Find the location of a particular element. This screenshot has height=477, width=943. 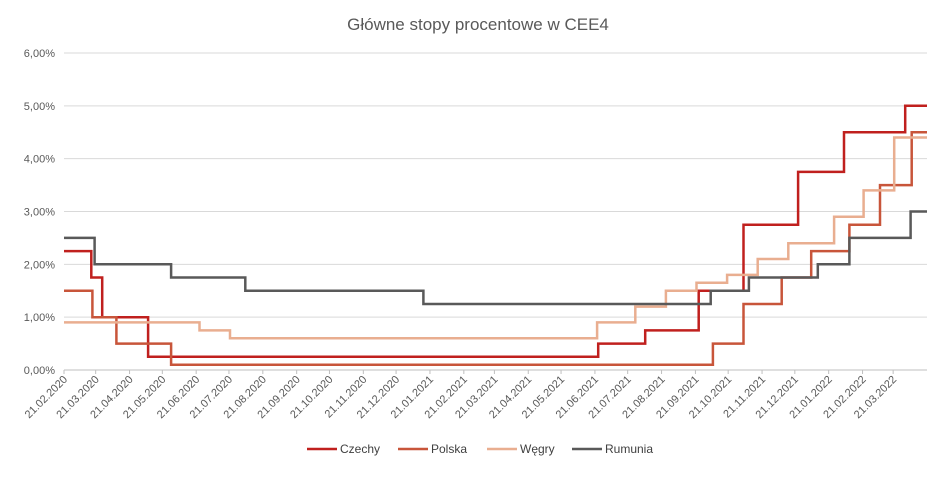

y-tick-label: 4,00% is located at coordinates (39, 160).